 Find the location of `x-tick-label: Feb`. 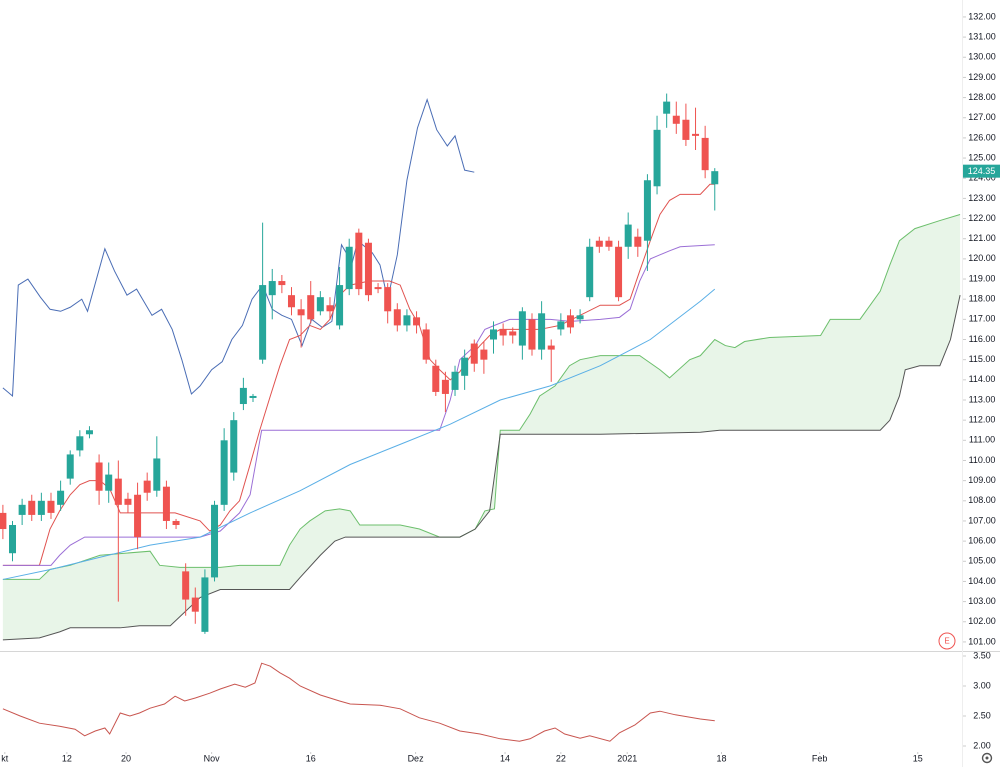

x-tick-label: Feb is located at coordinates (820, 758).